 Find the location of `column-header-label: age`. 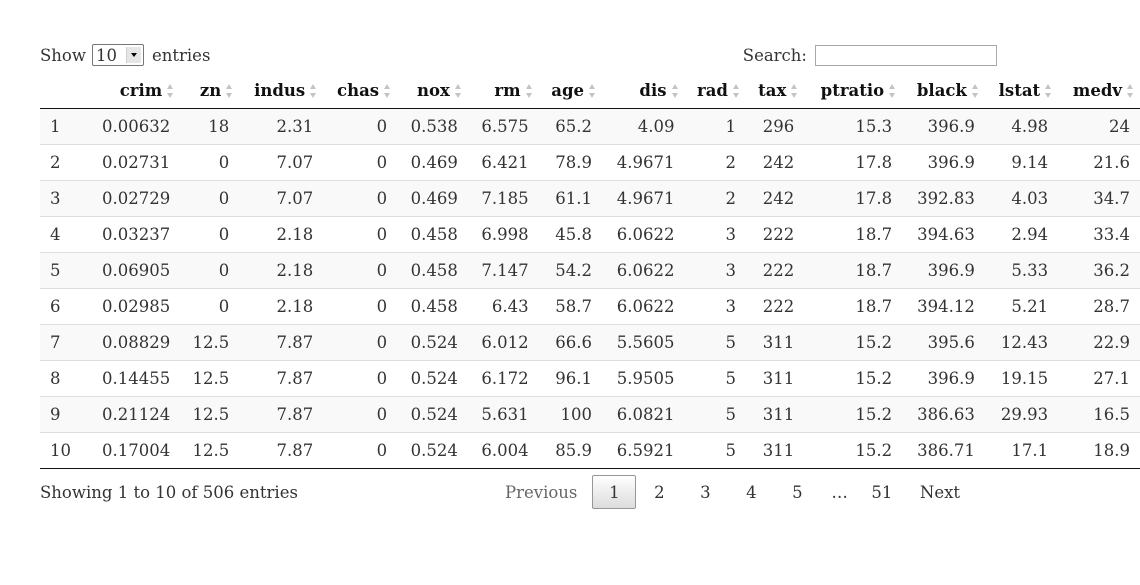

column-header-label: age is located at coordinates (568, 90).